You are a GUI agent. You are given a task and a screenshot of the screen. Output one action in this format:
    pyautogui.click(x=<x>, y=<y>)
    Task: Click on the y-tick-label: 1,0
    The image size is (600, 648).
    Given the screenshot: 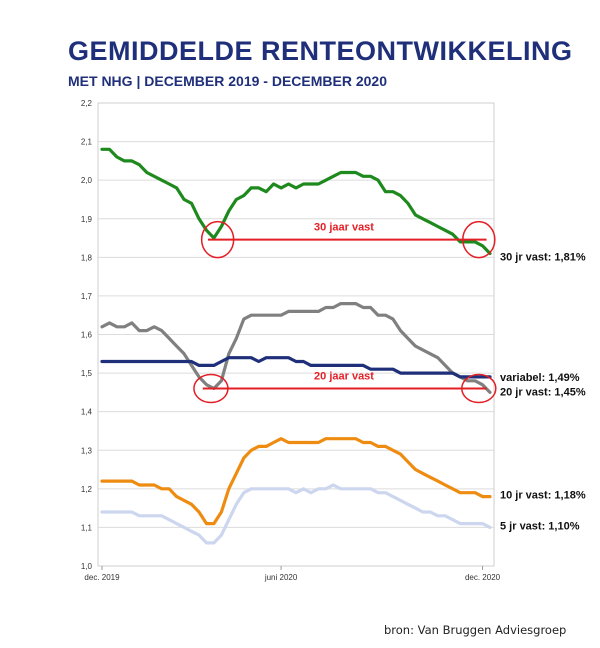 What is the action you would take?
    pyautogui.click(x=87, y=566)
    